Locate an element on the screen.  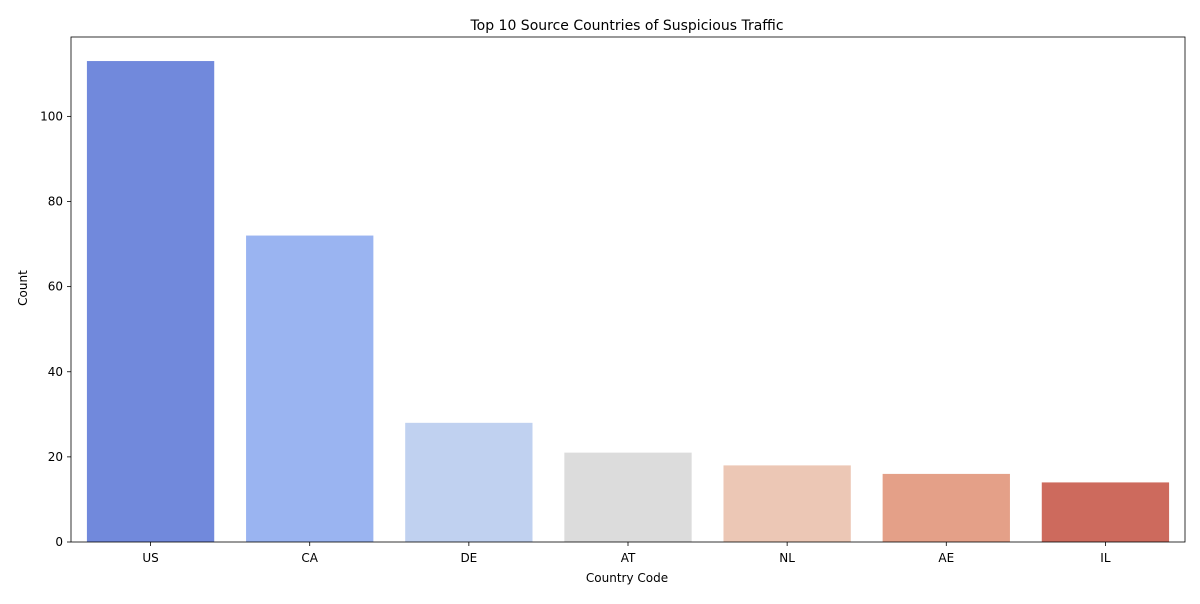
bar-ca is located at coordinates (310, 388).